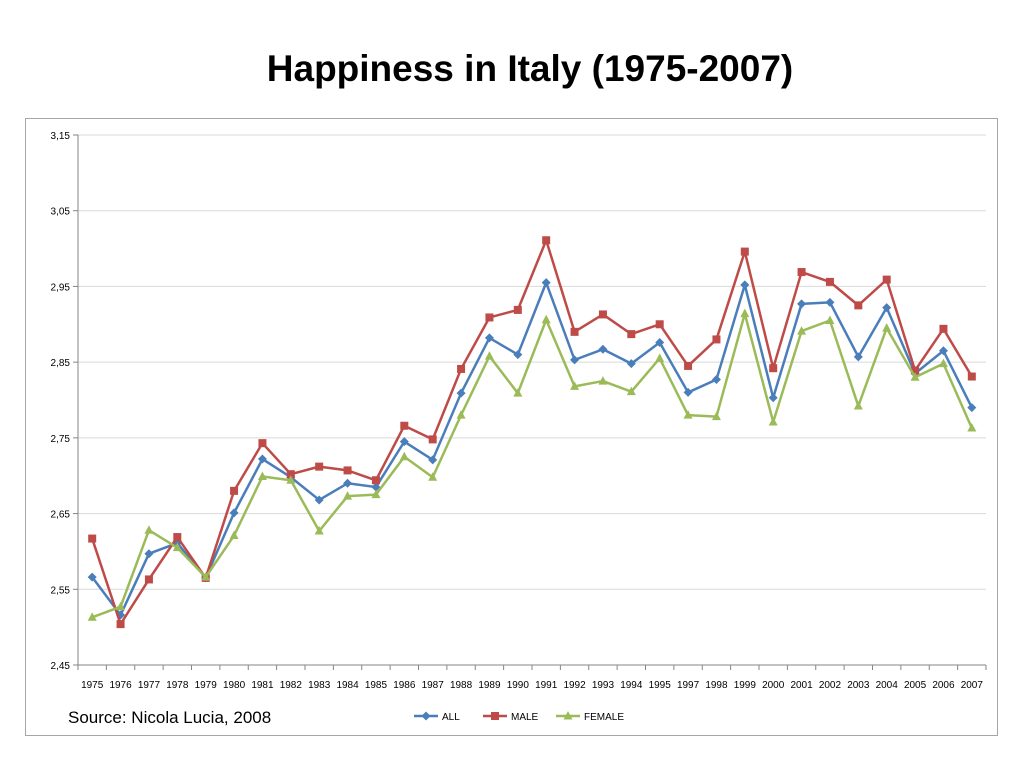 The image size is (1024, 768). I want to click on y-tick-label: 2,75, so click(61, 439).